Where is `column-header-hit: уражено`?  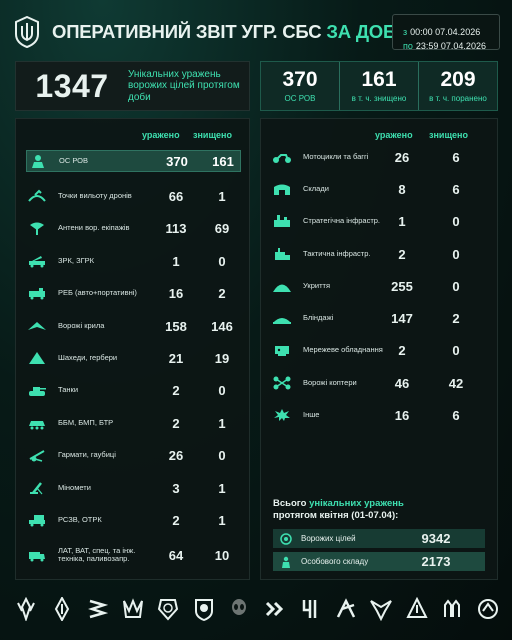 column-header-hit: уражено is located at coordinates (394, 135).